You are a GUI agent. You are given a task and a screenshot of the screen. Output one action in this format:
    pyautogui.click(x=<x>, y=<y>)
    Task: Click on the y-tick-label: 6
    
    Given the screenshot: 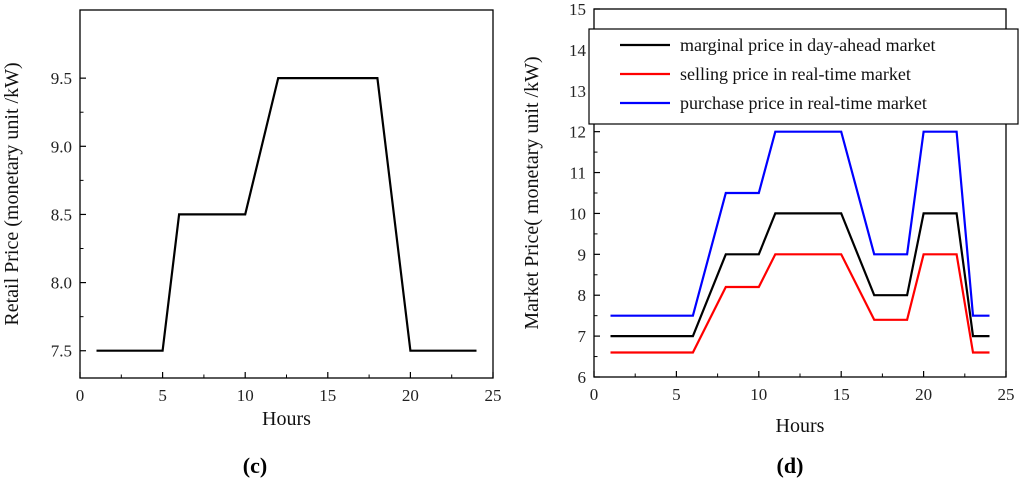 What is the action you would take?
    pyautogui.click(x=582, y=377)
    